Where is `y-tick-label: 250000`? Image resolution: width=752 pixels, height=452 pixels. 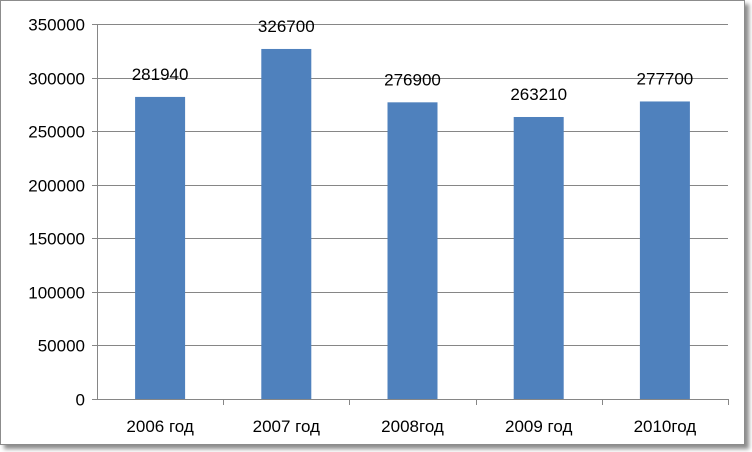
y-tick-label: 250000 is located at coordinates (56, 132).